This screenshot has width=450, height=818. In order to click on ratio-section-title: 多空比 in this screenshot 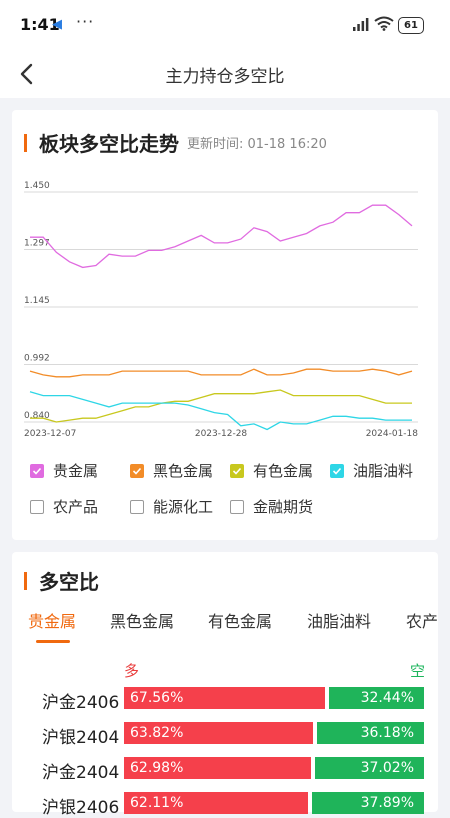, I will do `click(61, 580)`.